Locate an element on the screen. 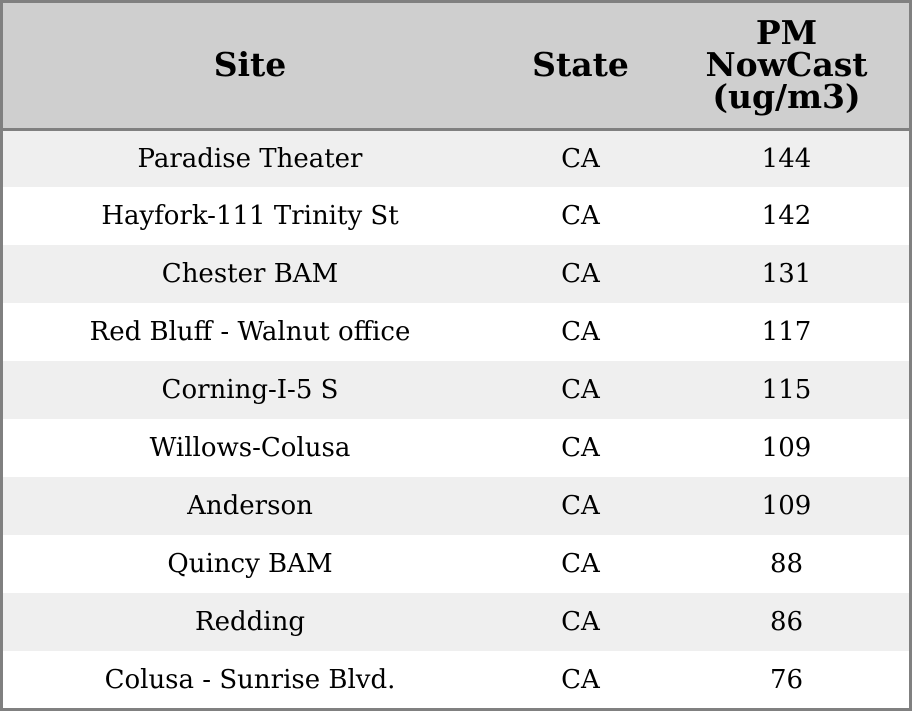 The image size is (912, 711). pm-value-cell: 117 is located at coordinates (786, 332).